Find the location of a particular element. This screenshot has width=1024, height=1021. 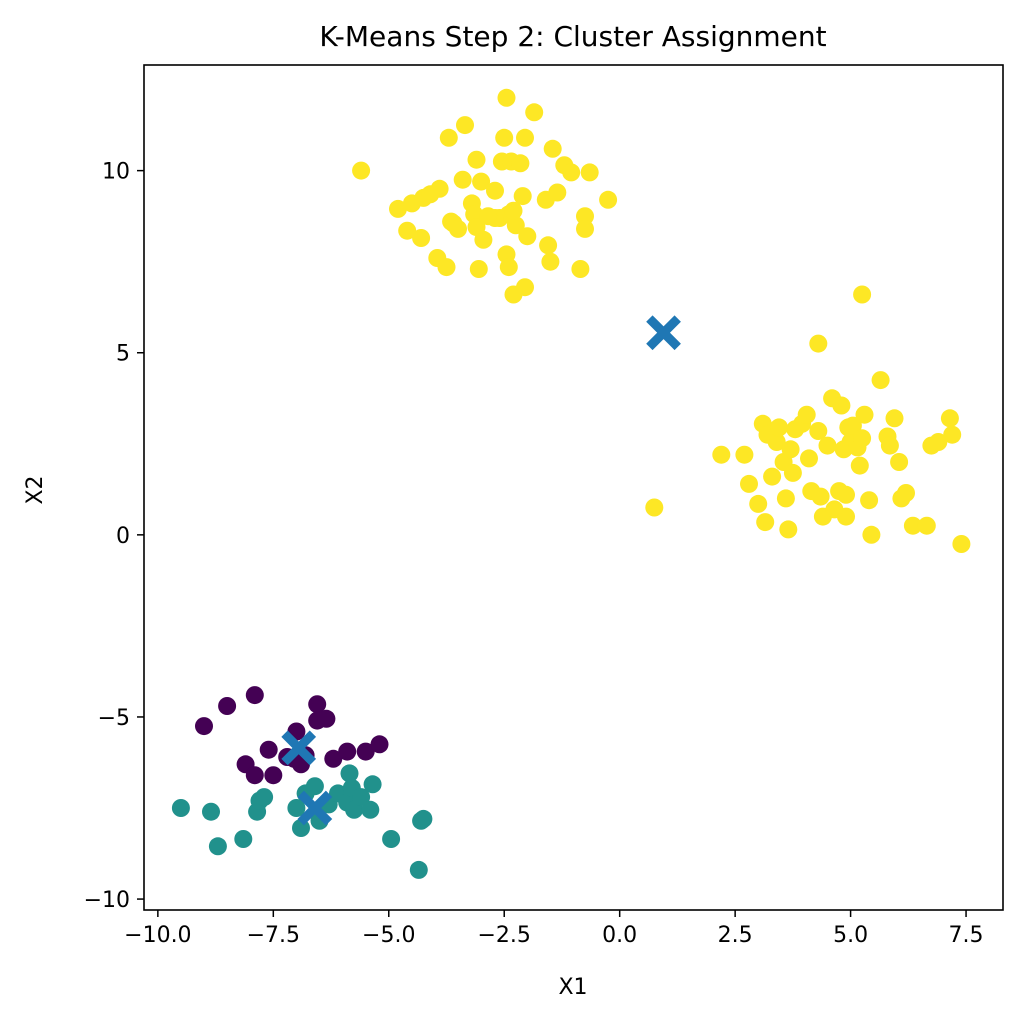

y-tick-label: −10 is located at coordinates (107, 900).